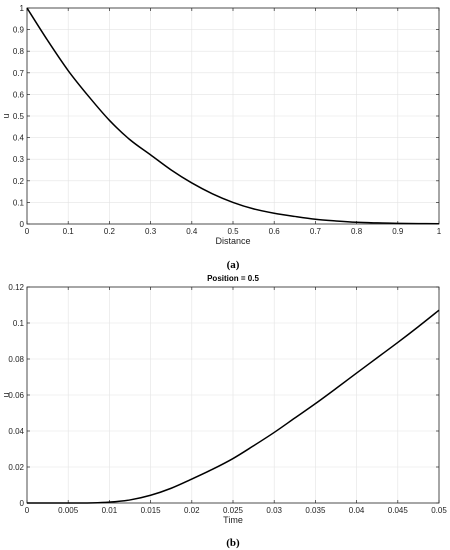 The image size is (450, 550). What do you see at coordinates (16, 431) in the screenshot?
I see `y-tick-label: 0.04` at bounding box center [16, 431].